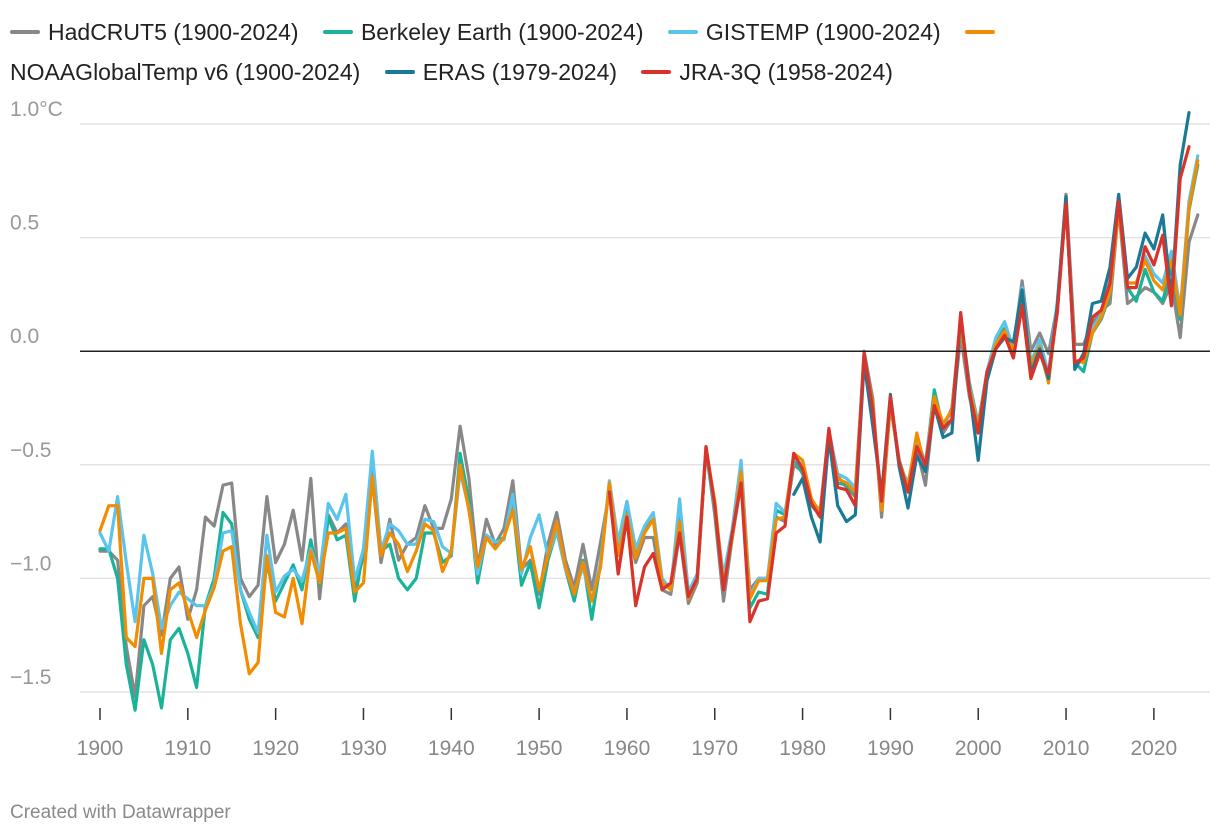 The width and height of the screenshot is (1220, 840). I want to click on legend-item: Berkeley Earth (1900-2024), so click(483, 32).